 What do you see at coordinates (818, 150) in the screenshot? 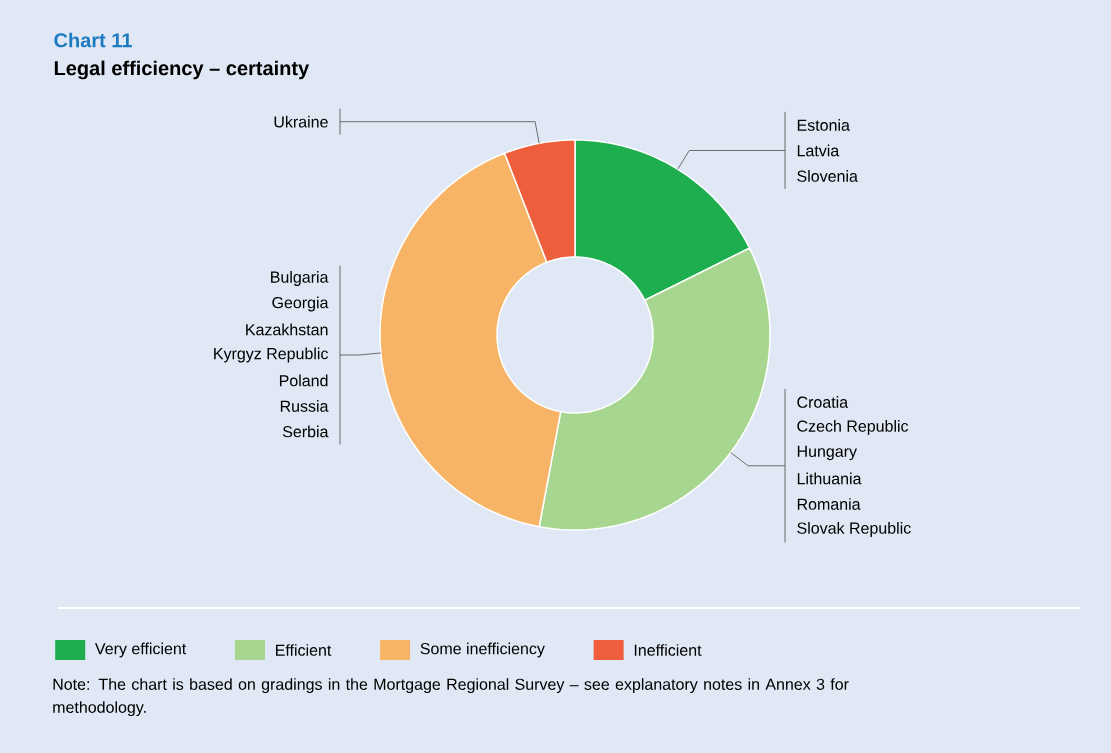
I see `text: Latvia` at bounding box center [818, 150].